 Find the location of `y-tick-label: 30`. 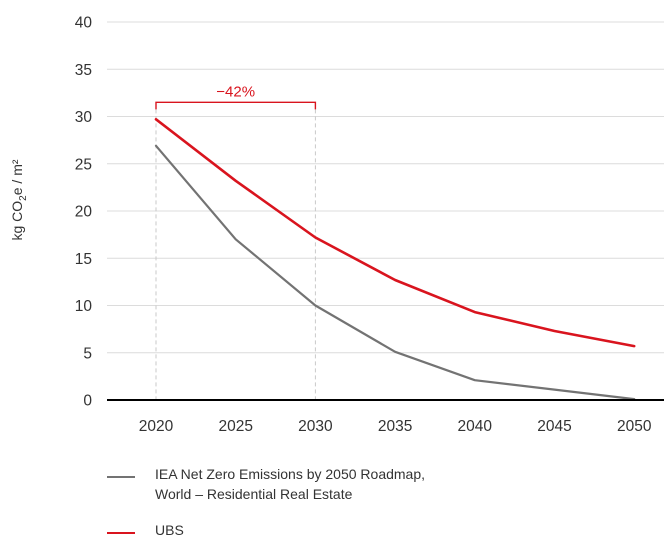

y-tick-label: 30 is located at coordinates (84, 117).